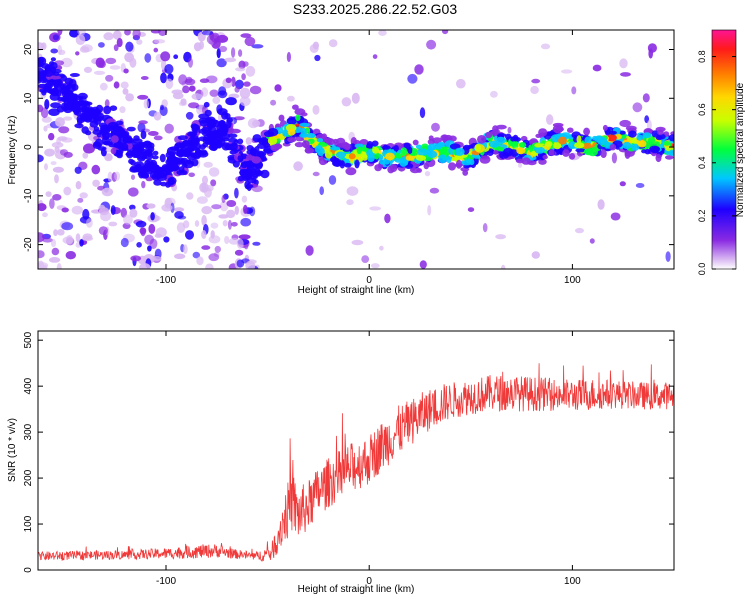 This screenshot has width=750, height=600. Describe the element at coordinates (356, 290) in the screenshot. I see `spectrogram-x-axis-label: Height of straight line (km)` at that location.